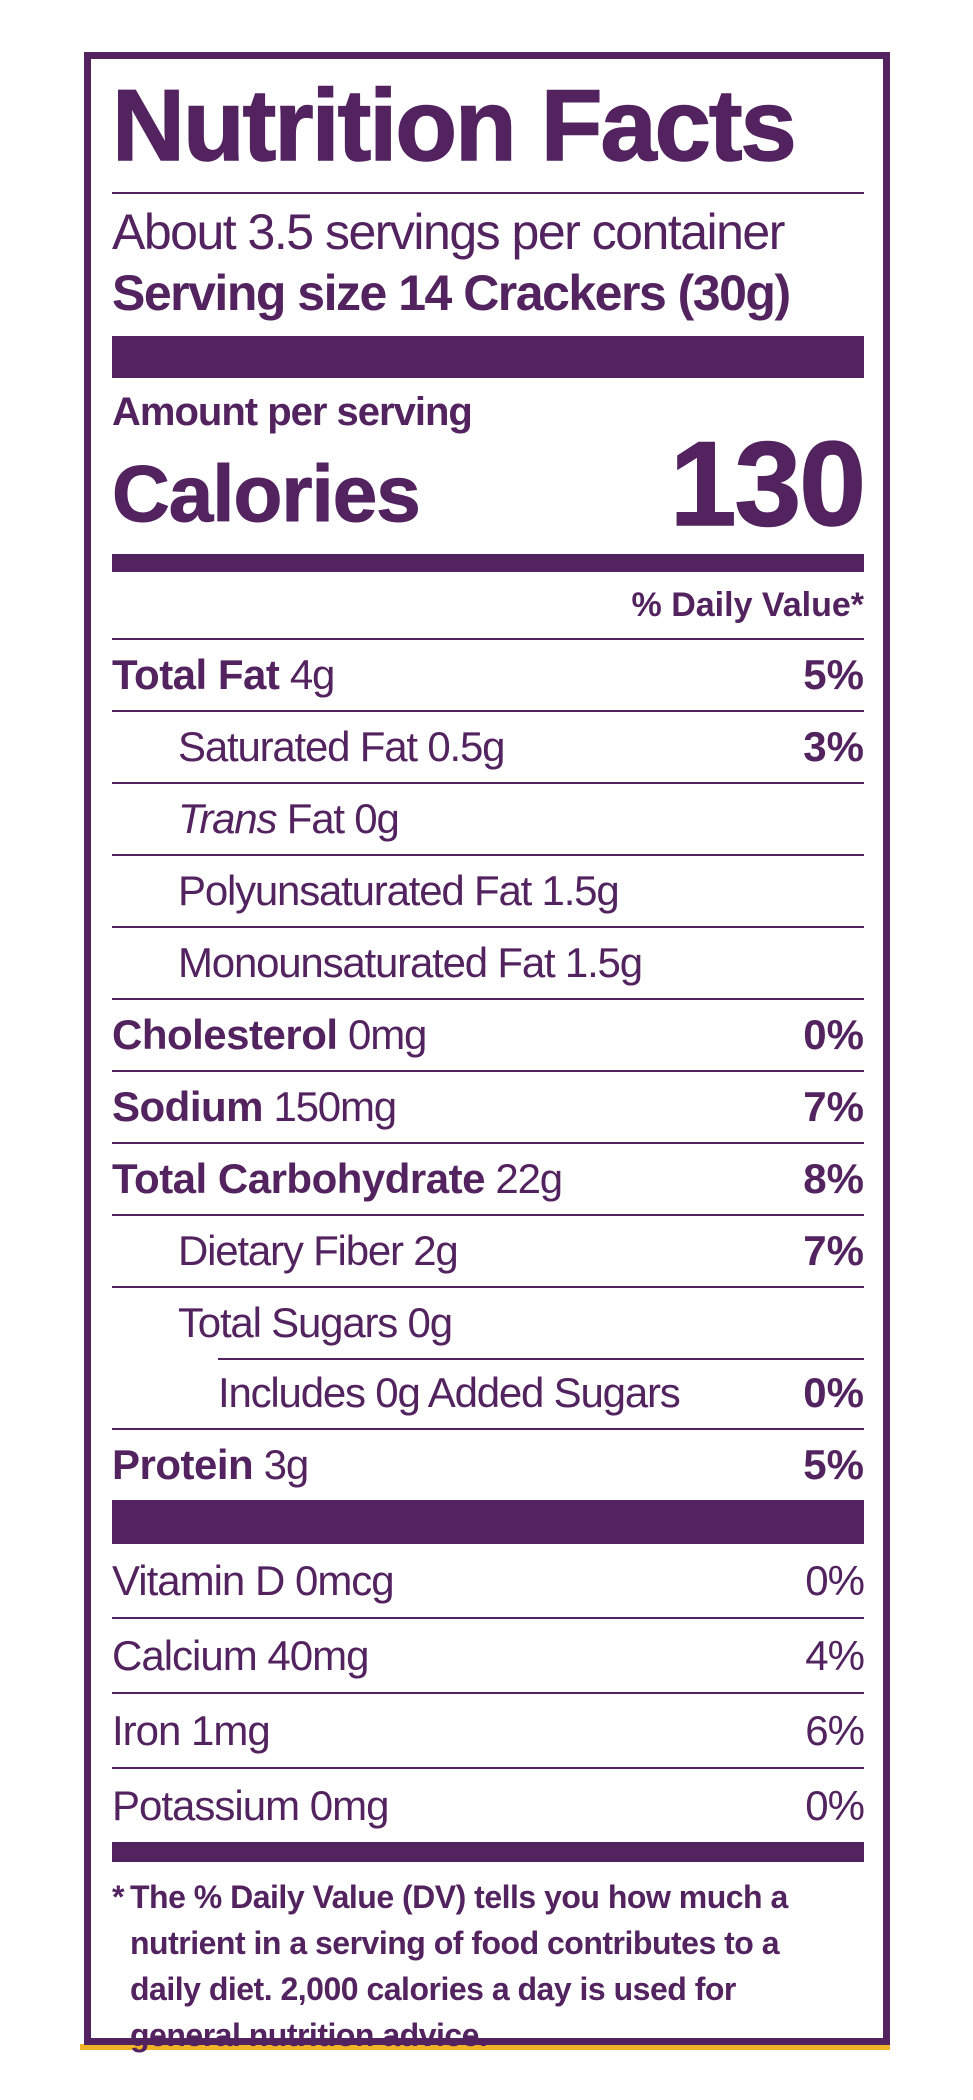 This screenshot has height=2100, width=973. What do you see at coordinates (410, 962) in the screenshot?
I see `nutrient-name: Monounsaturated Fat 1.5g` at bounding box center [410, 962].